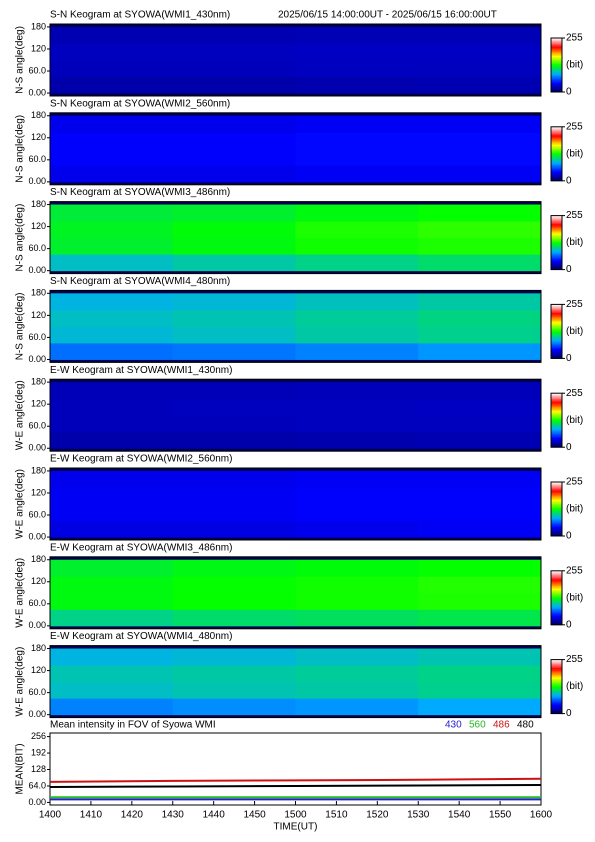 The image size is (595, 842). Describe the element at coordinates (20, 415) in the screenshot. I see `y-axis-label: W-E angle(deg)` at that location.